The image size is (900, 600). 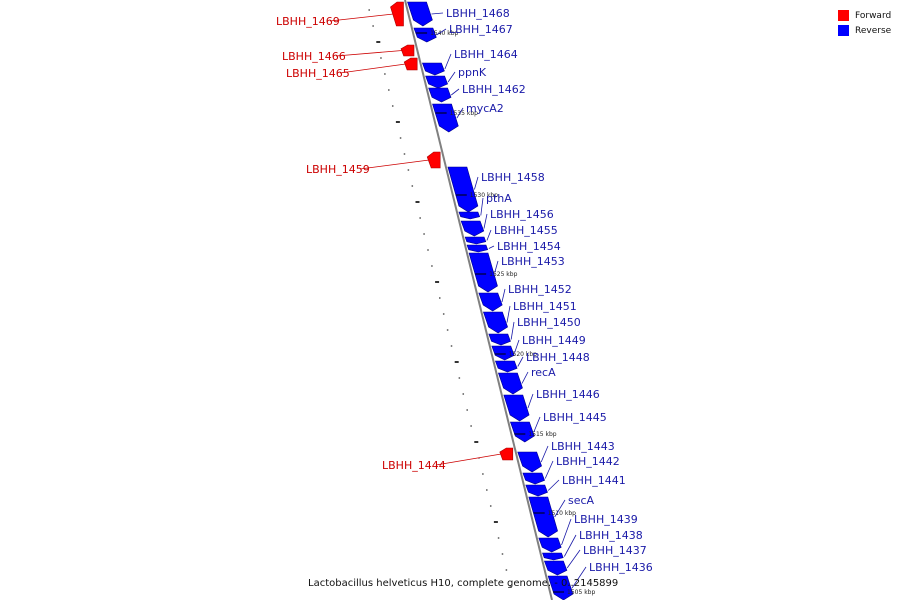 What do you see at coordinates (558, 357) in the screenshot?
I see `gene-label: LBHH_1448` at bounding box center [558, 357].